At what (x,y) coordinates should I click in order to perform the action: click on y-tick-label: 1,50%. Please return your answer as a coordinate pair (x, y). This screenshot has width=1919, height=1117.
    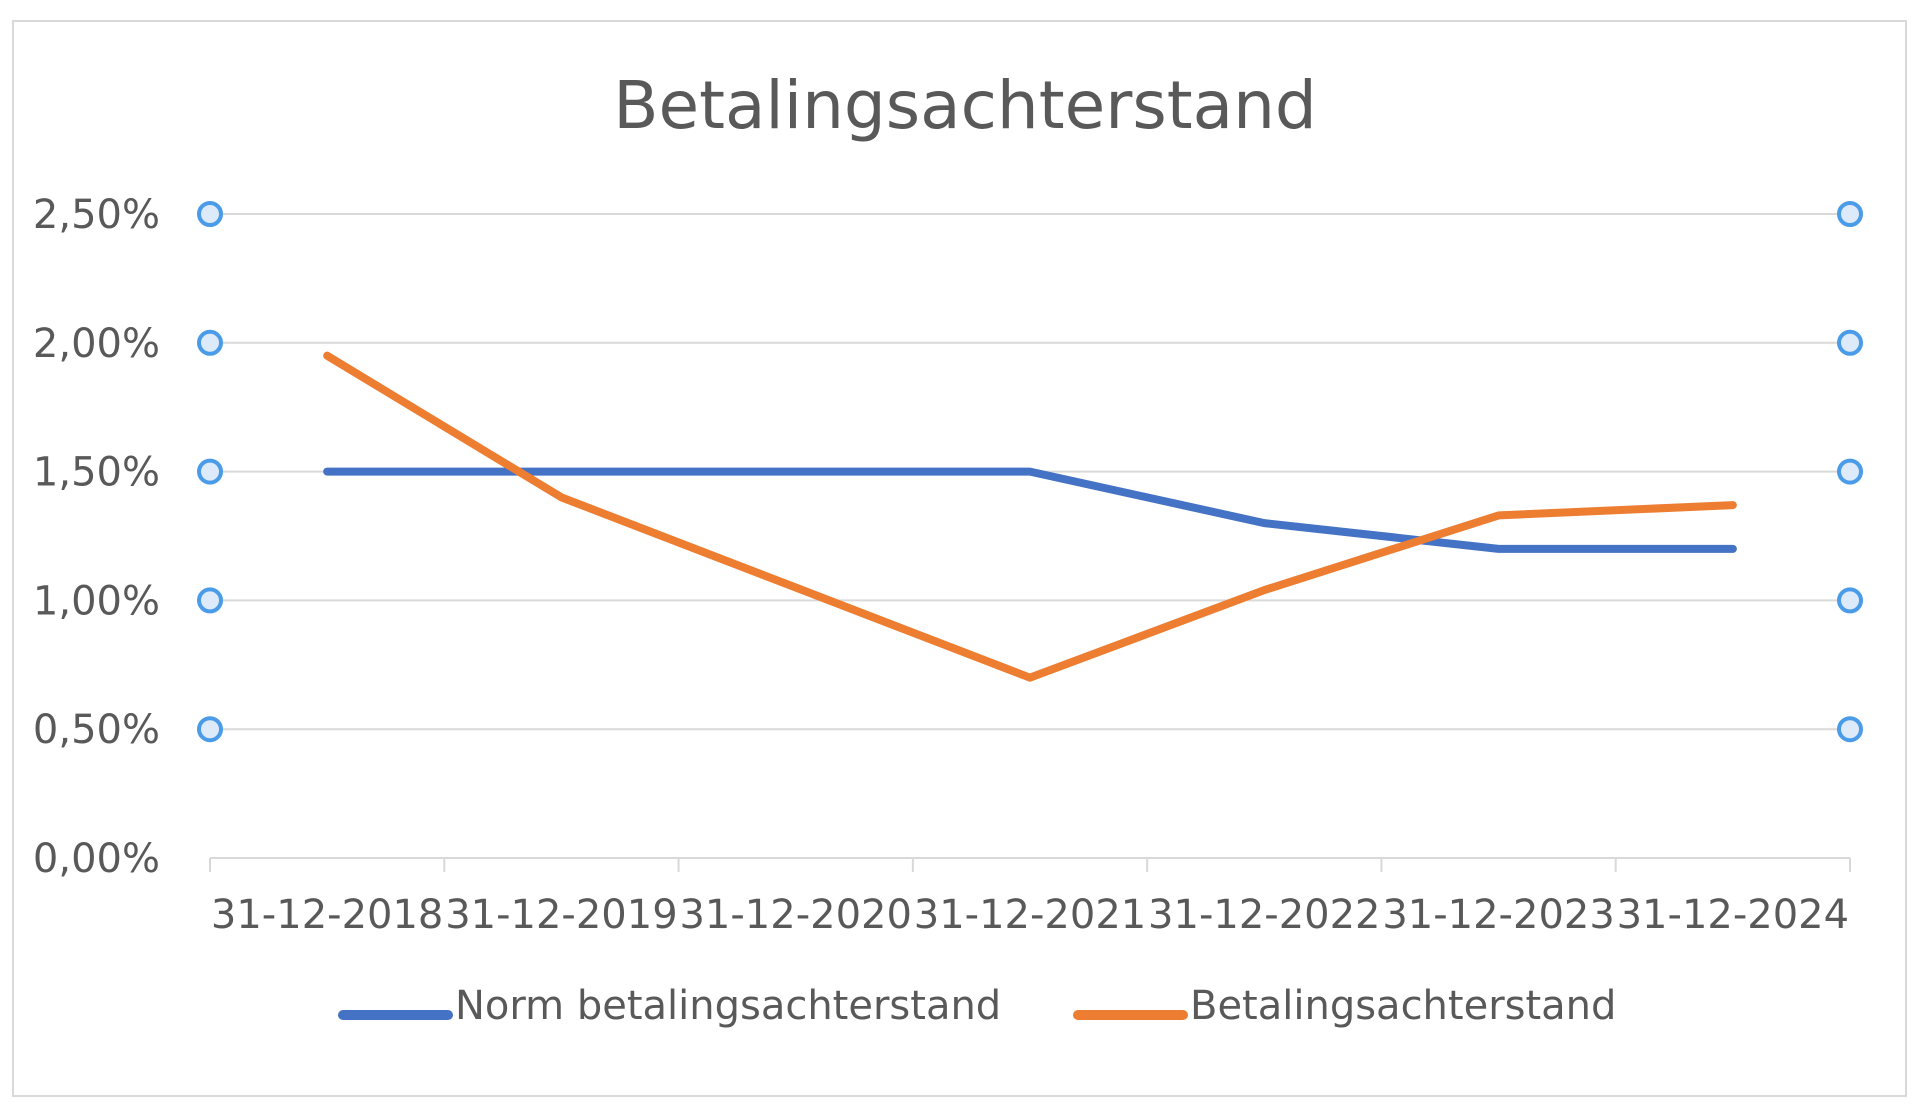
    Looking at the image, I should click on (96, 473).